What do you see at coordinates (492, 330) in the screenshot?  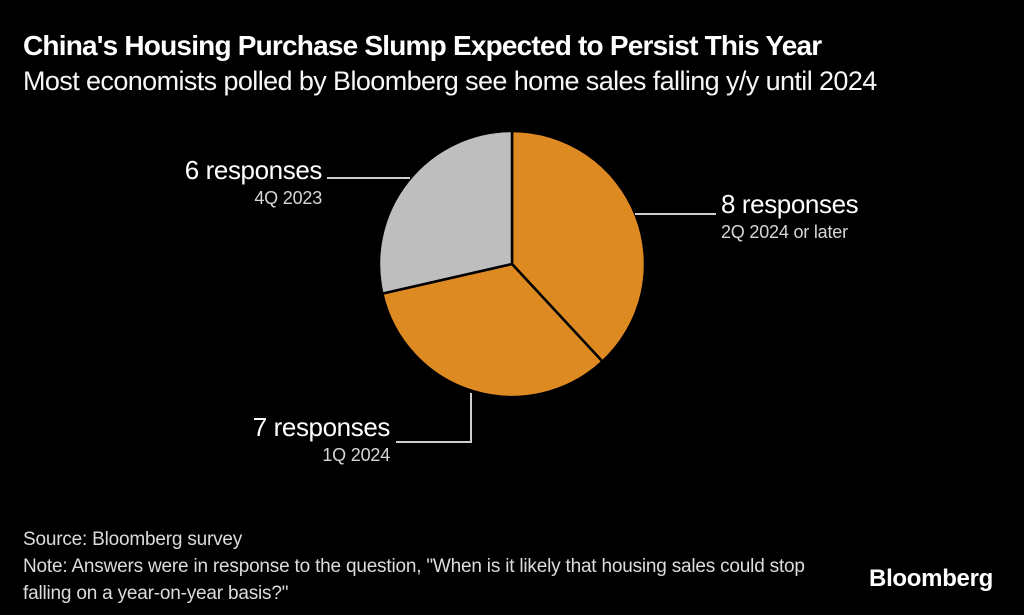 I see `pie-slice-1q-2024` at bounding box center [492, 330].